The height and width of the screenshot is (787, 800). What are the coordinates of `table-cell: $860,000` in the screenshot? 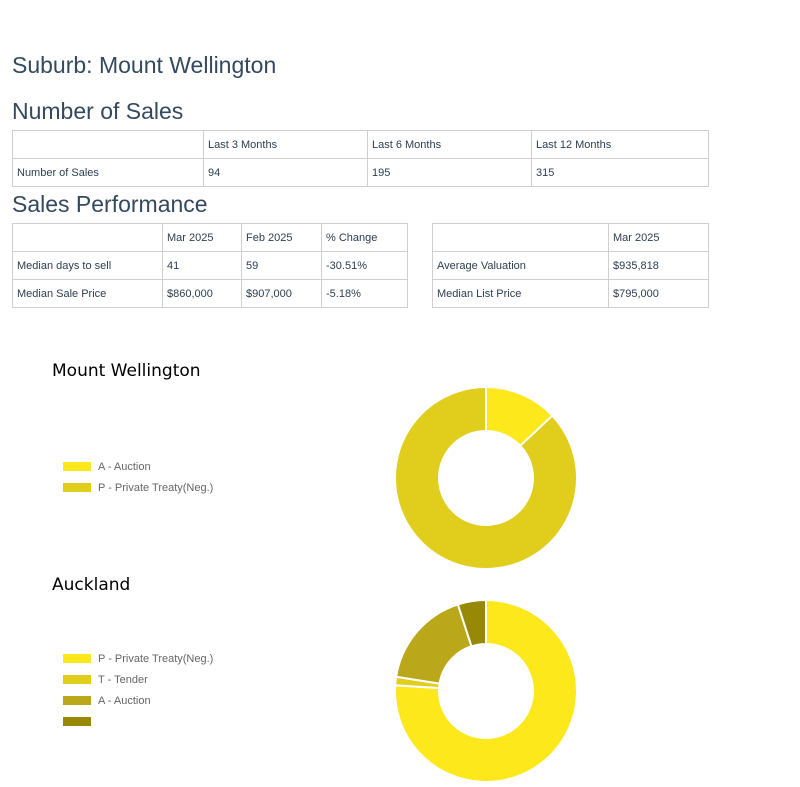 It's located at (202, 293).